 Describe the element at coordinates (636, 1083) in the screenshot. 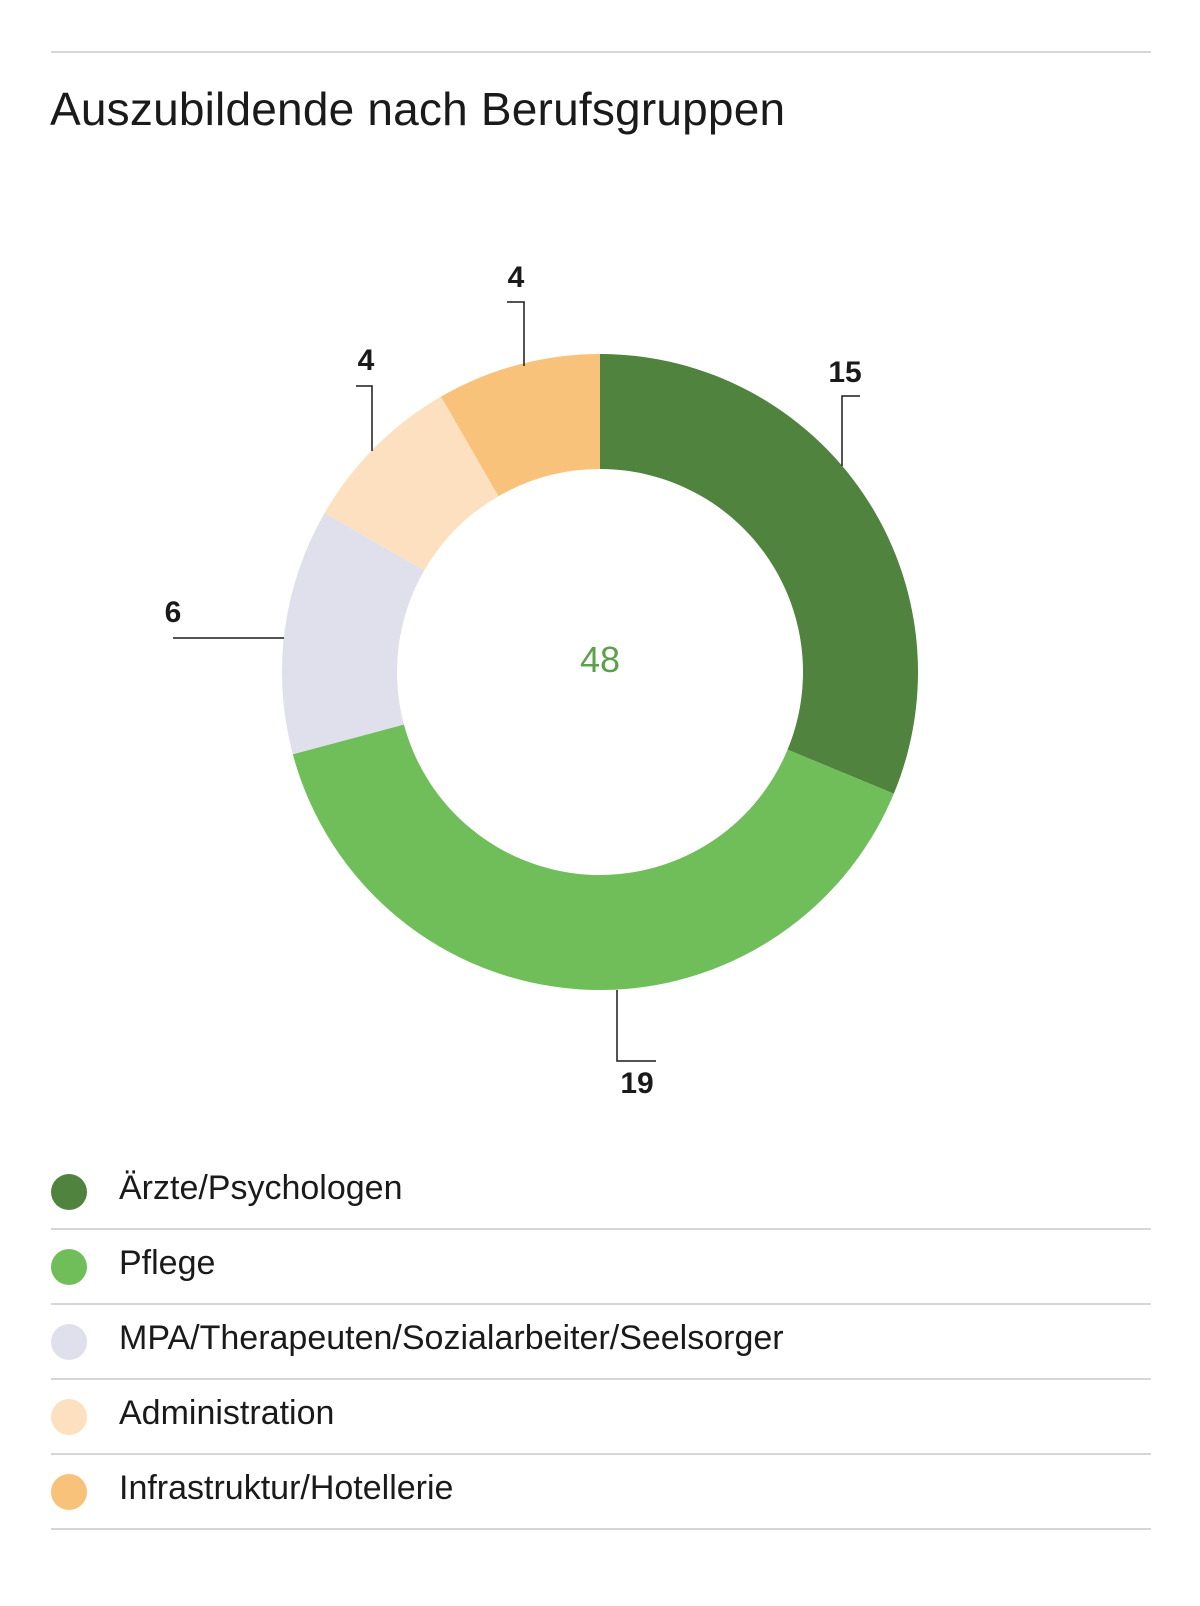

I see `data-label: 19` at that location.